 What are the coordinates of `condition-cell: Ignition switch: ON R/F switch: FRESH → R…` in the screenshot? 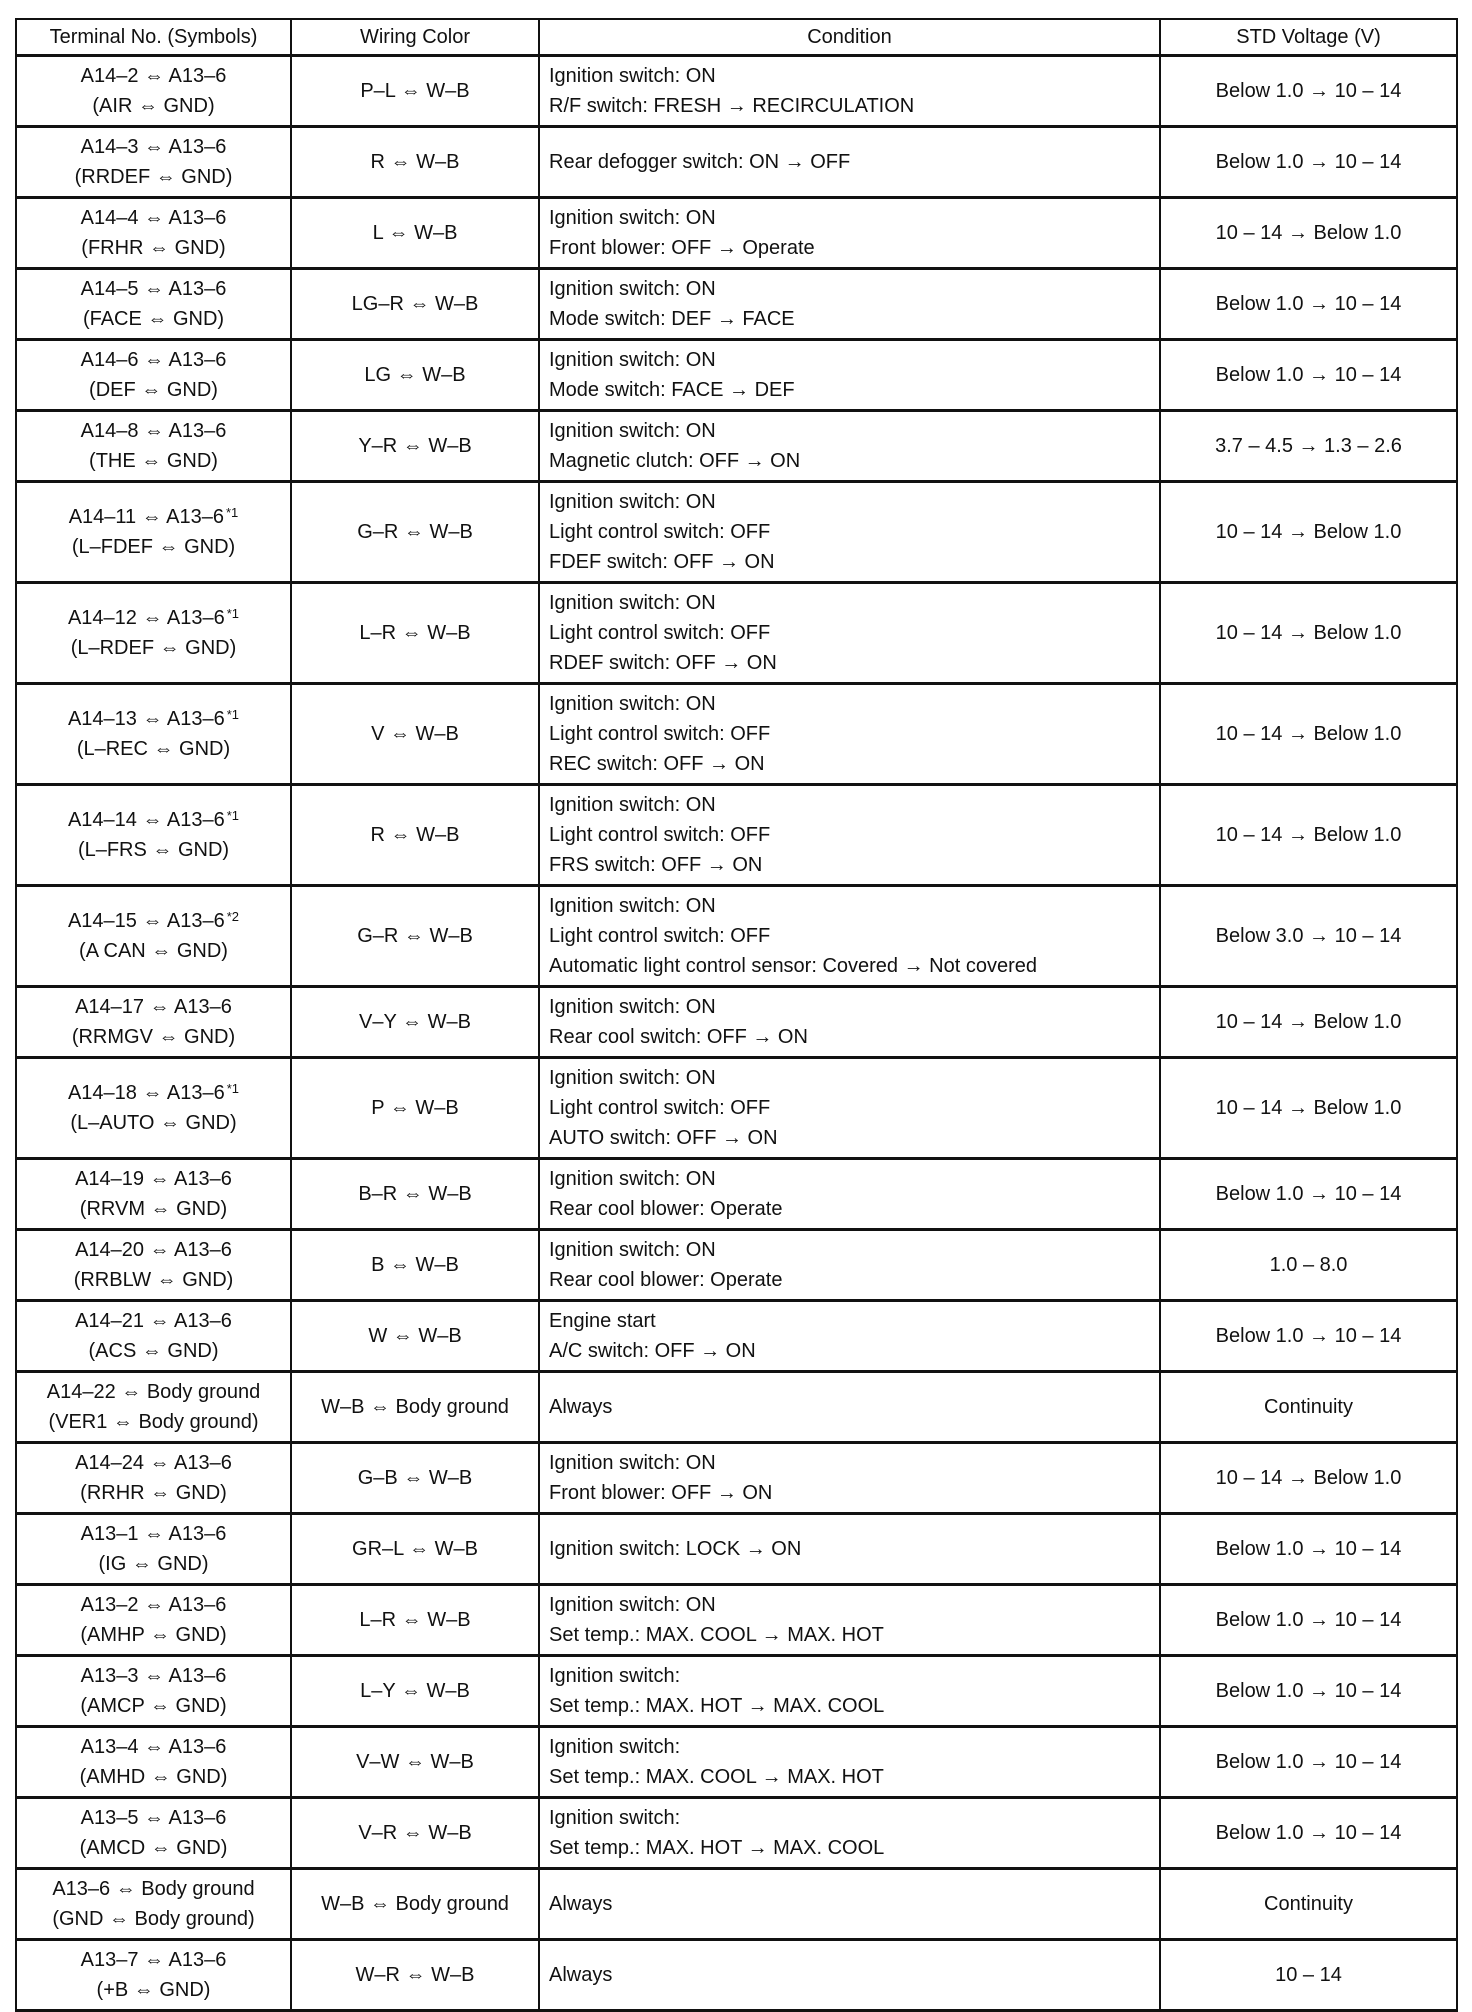 It's located at (849, 91).